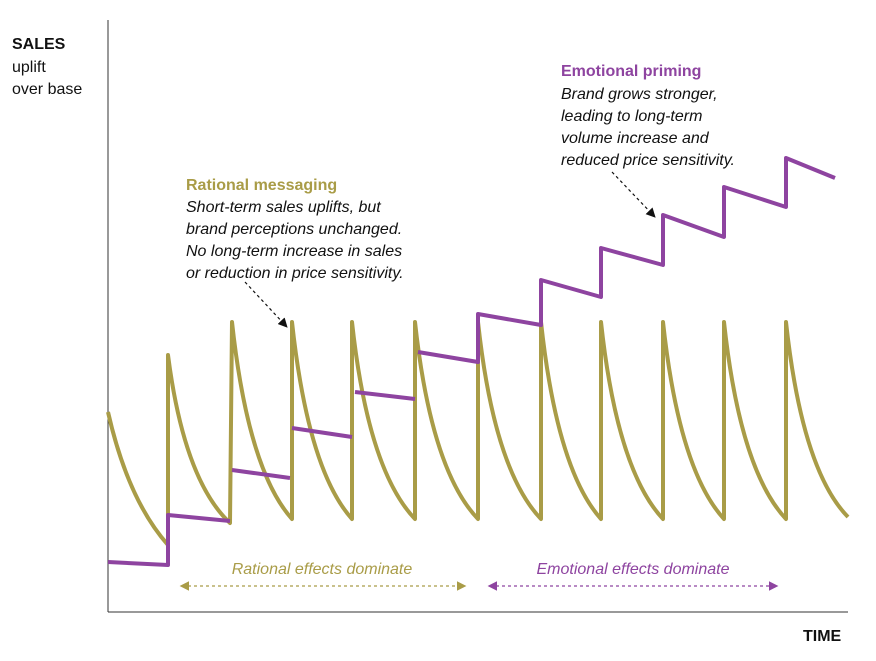 The image size is (876, 661). What do you see at coordinates (283, 207) in the screenshot?
I see `annotation-line: Short-term sales uplifts, but` at bounding box center [283, 207].